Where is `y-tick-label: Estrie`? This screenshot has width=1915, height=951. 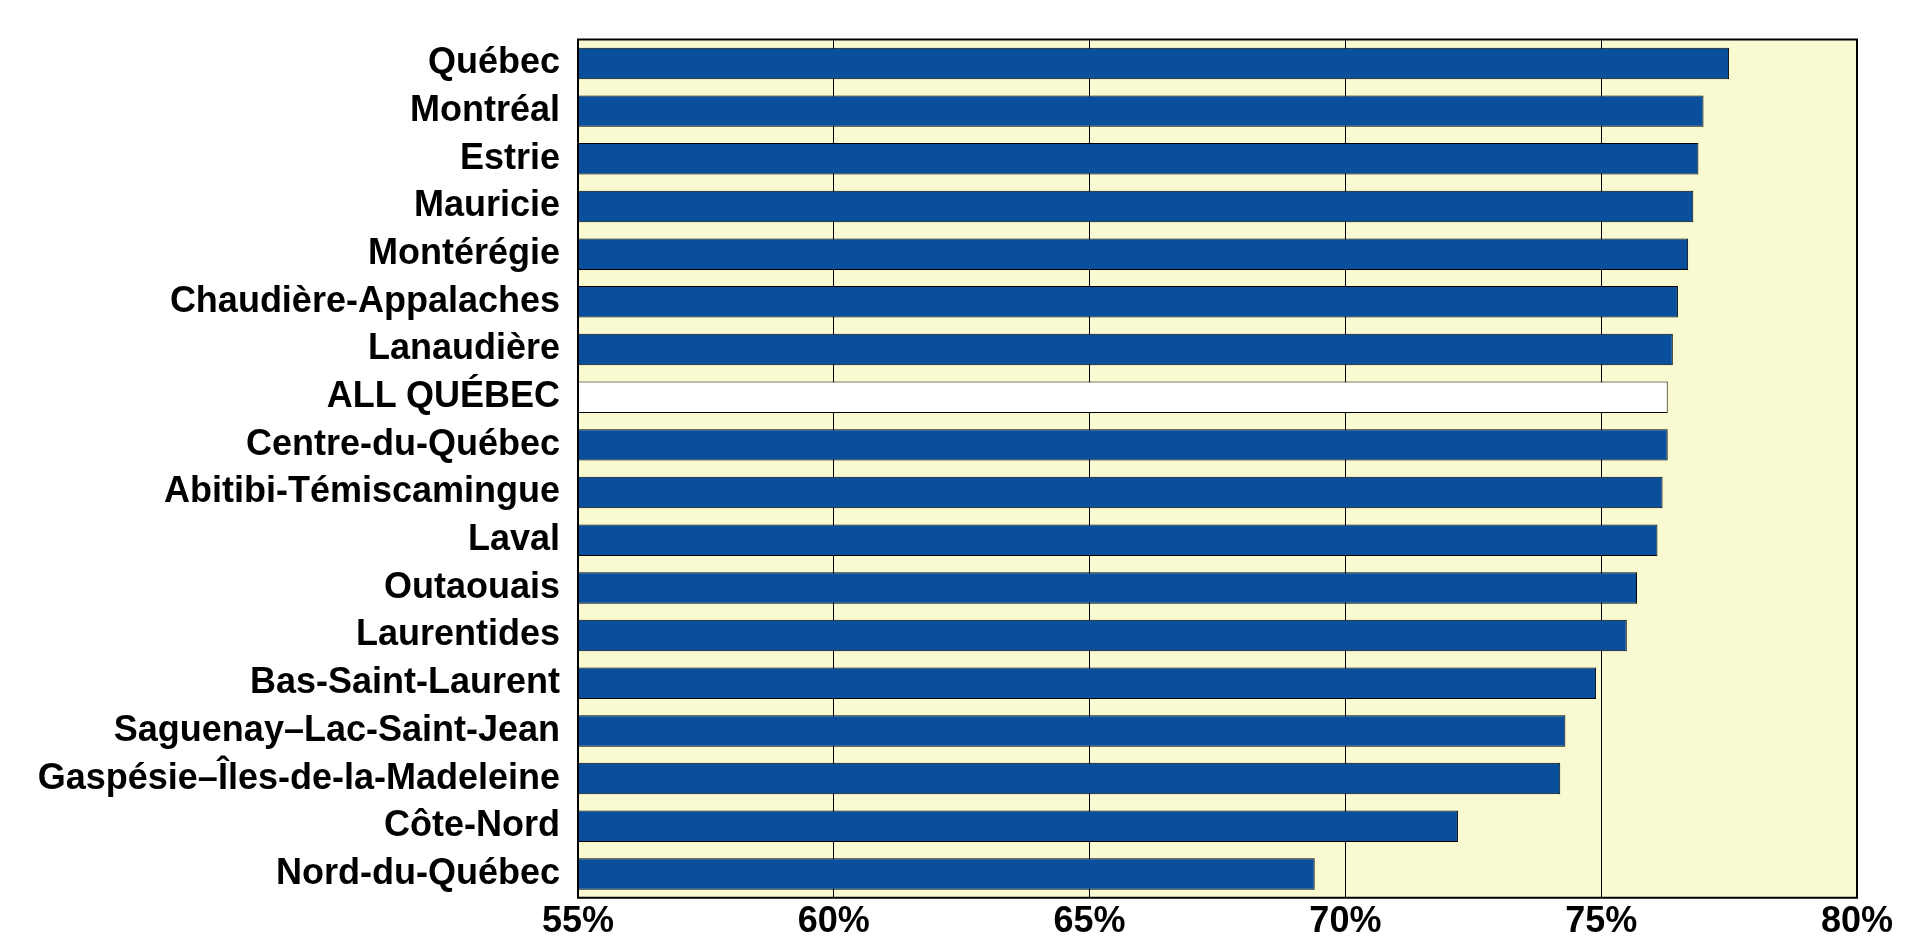
y-tick-label: Estrie is located at coordinates (509, 156).